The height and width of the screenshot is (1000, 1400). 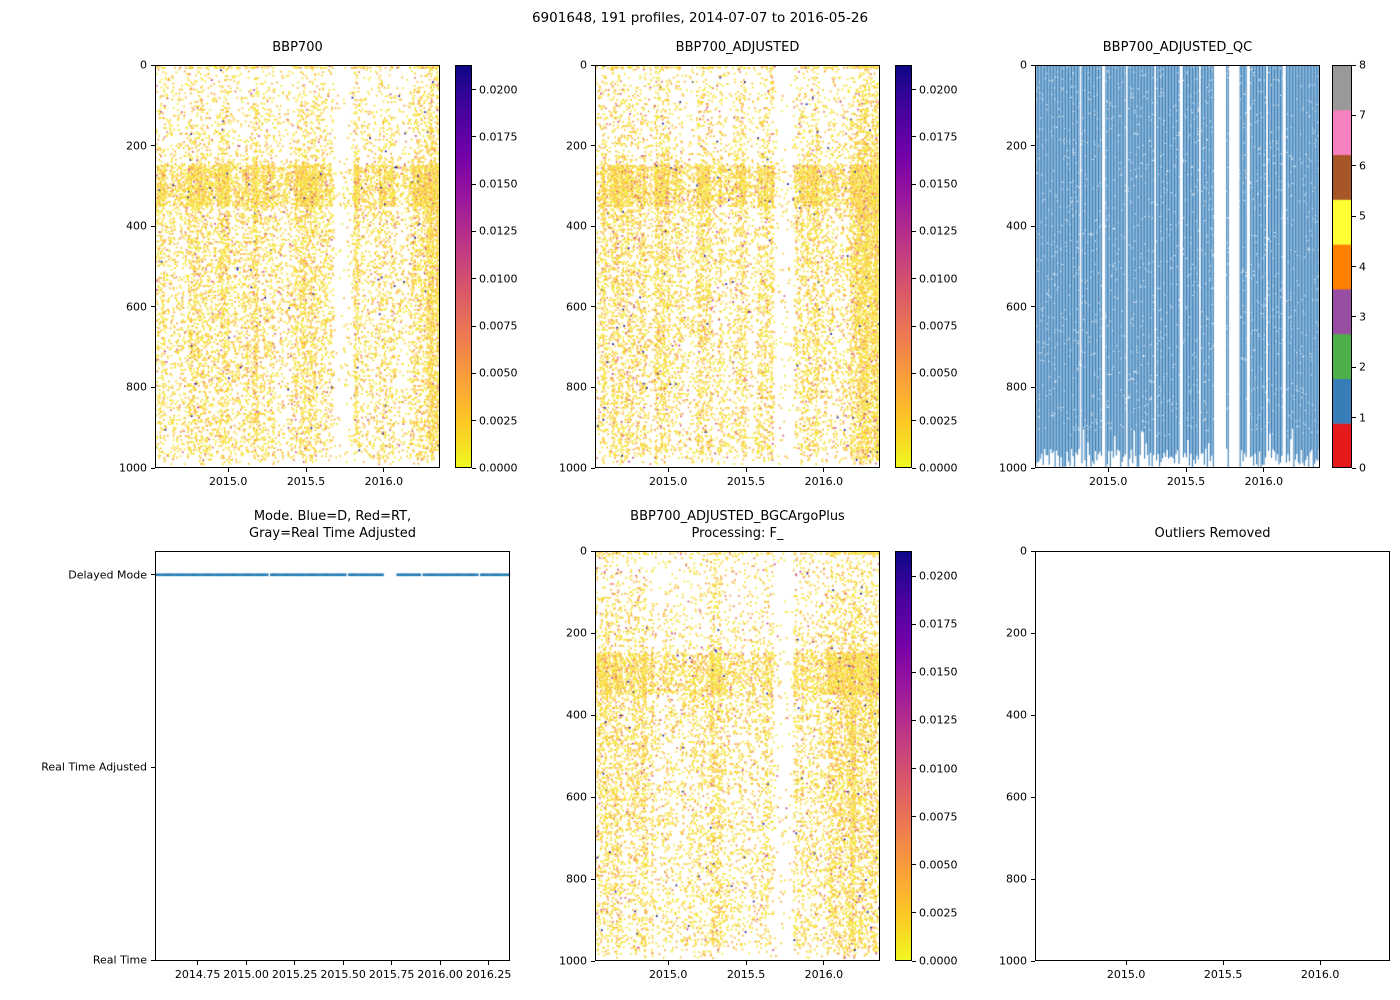 I want to click on bbp700-adjusted-qc-plot, so click(x=1177, y=266).